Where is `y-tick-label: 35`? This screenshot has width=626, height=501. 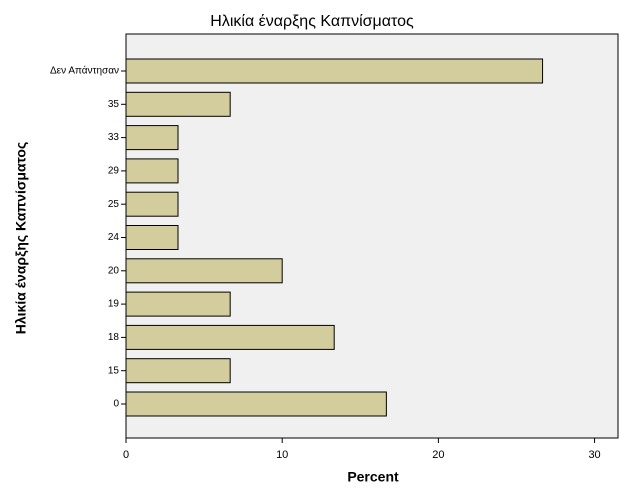 y-tick-label: 35 is located at coordinates (114, 104).